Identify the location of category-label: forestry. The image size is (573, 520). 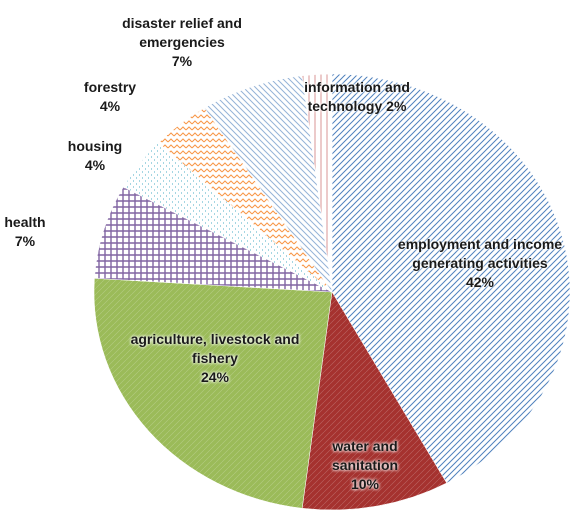
(110, 87).